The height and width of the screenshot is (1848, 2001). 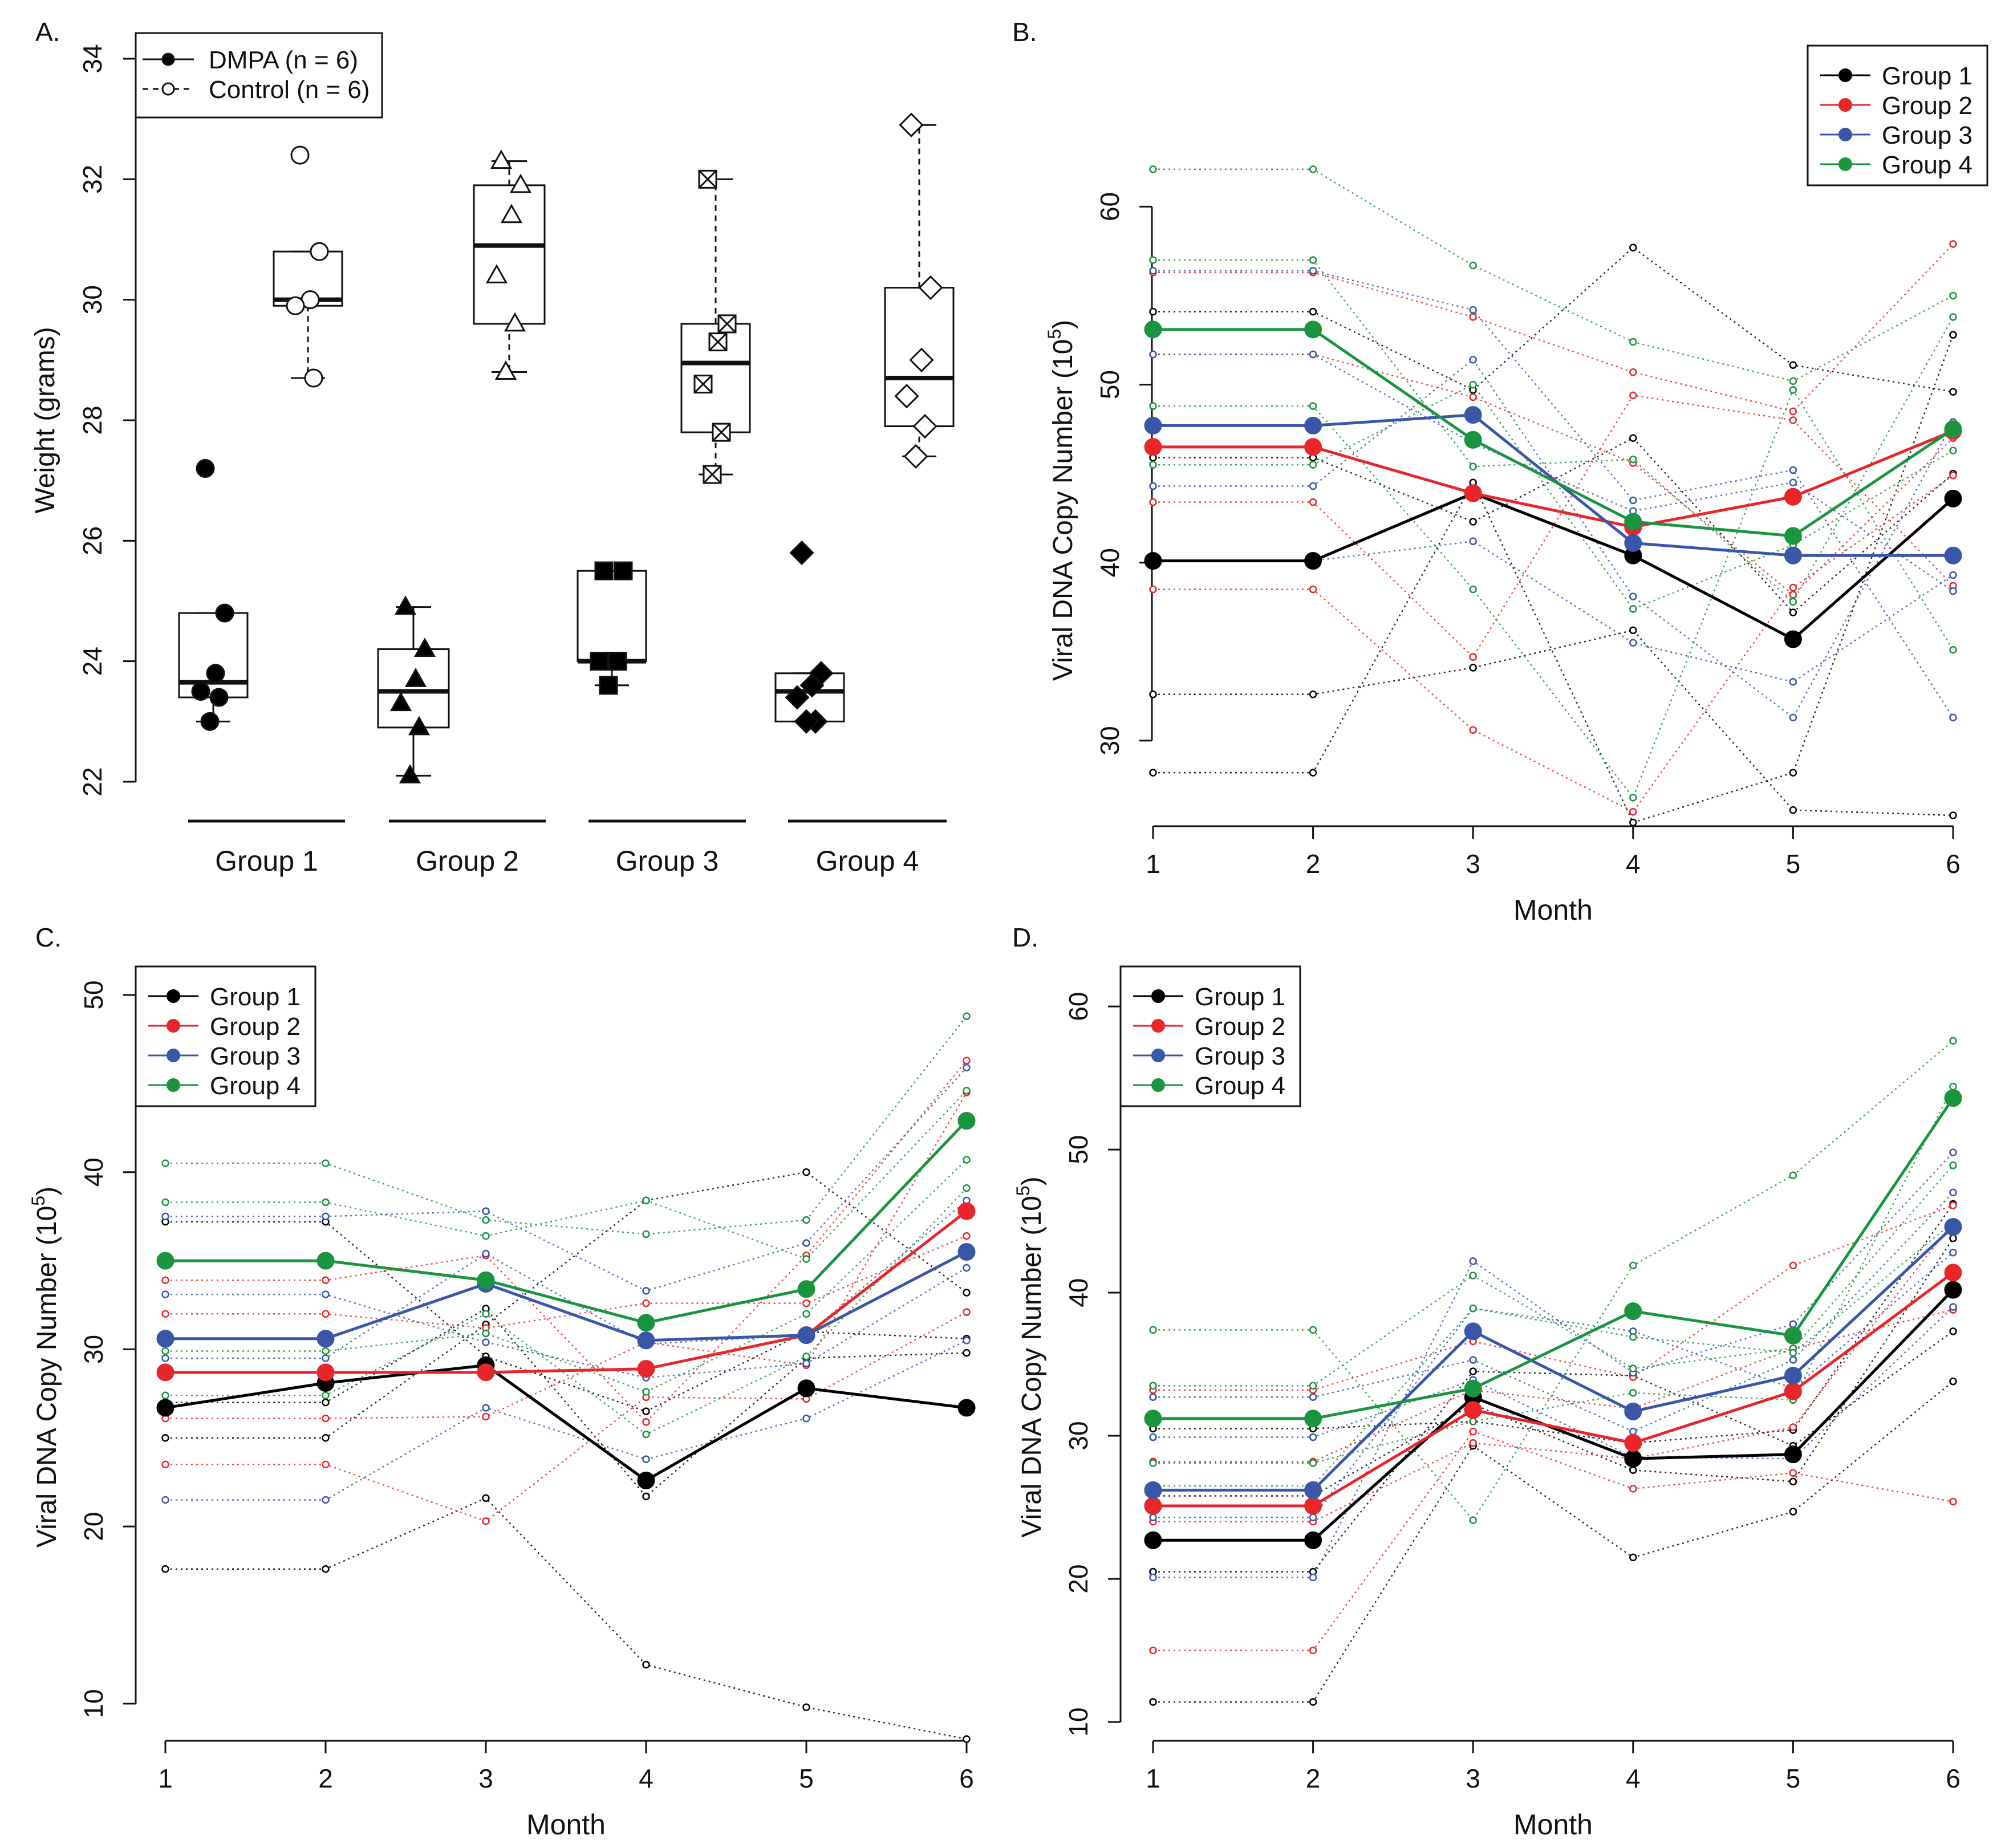 What do you see at coordinates (1110, 562) in the screenshot?
I see `y-tick-label: 40` at bounding box center [1110, 562].